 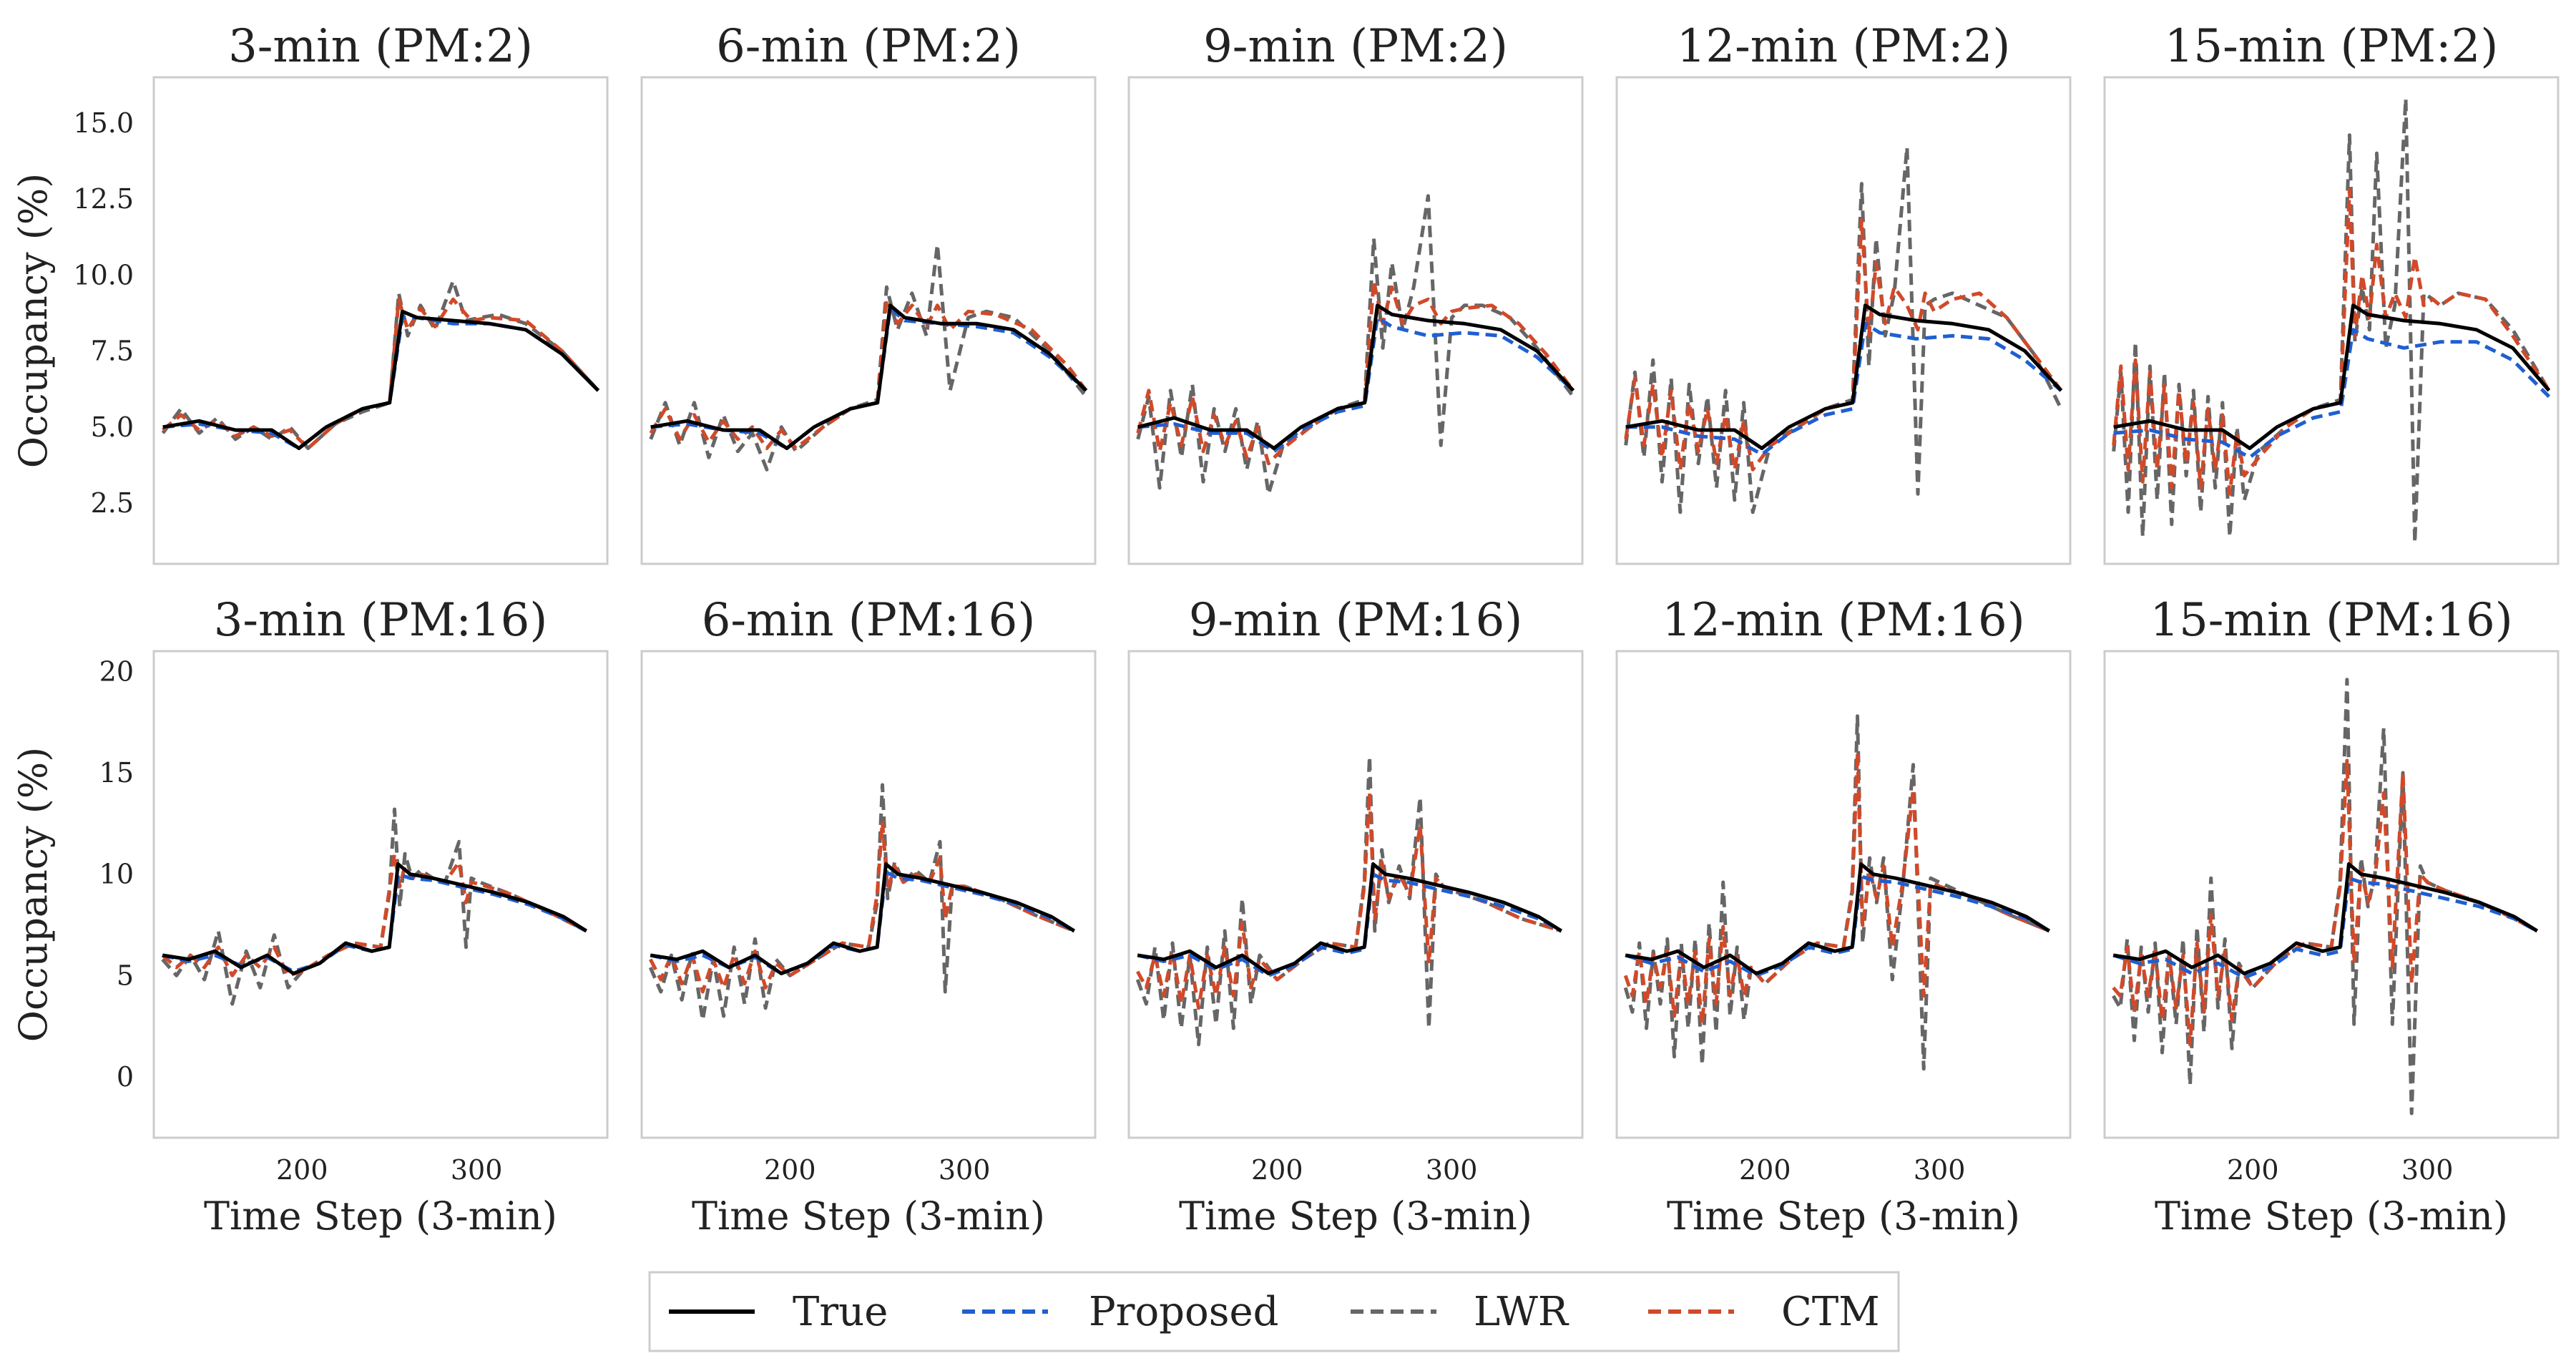 I want to click on panel-title: 15-min (PM:2), so click(x=2332, y=47).